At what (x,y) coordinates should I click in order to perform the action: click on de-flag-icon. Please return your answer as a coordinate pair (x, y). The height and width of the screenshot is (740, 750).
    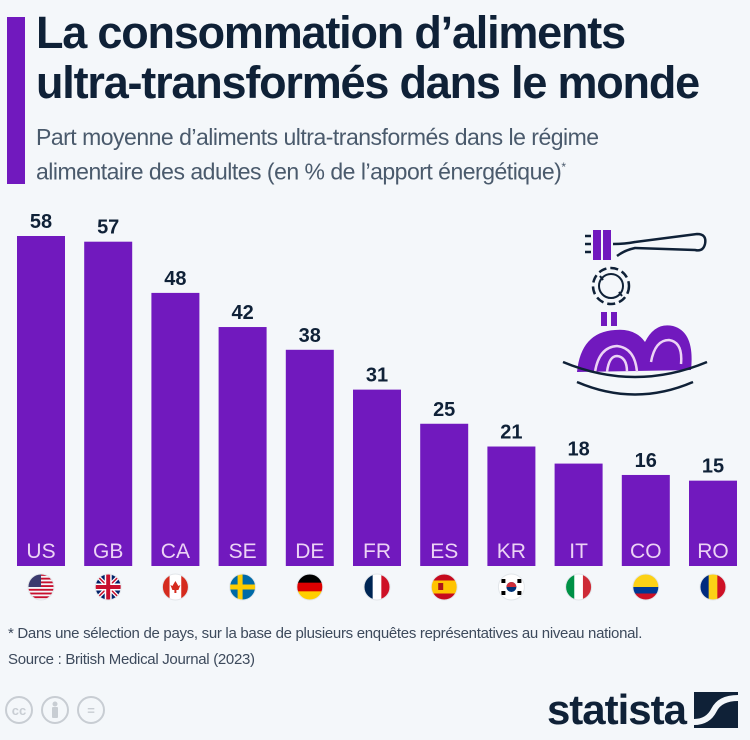
    Looking at the image, I should click on (309, 587).